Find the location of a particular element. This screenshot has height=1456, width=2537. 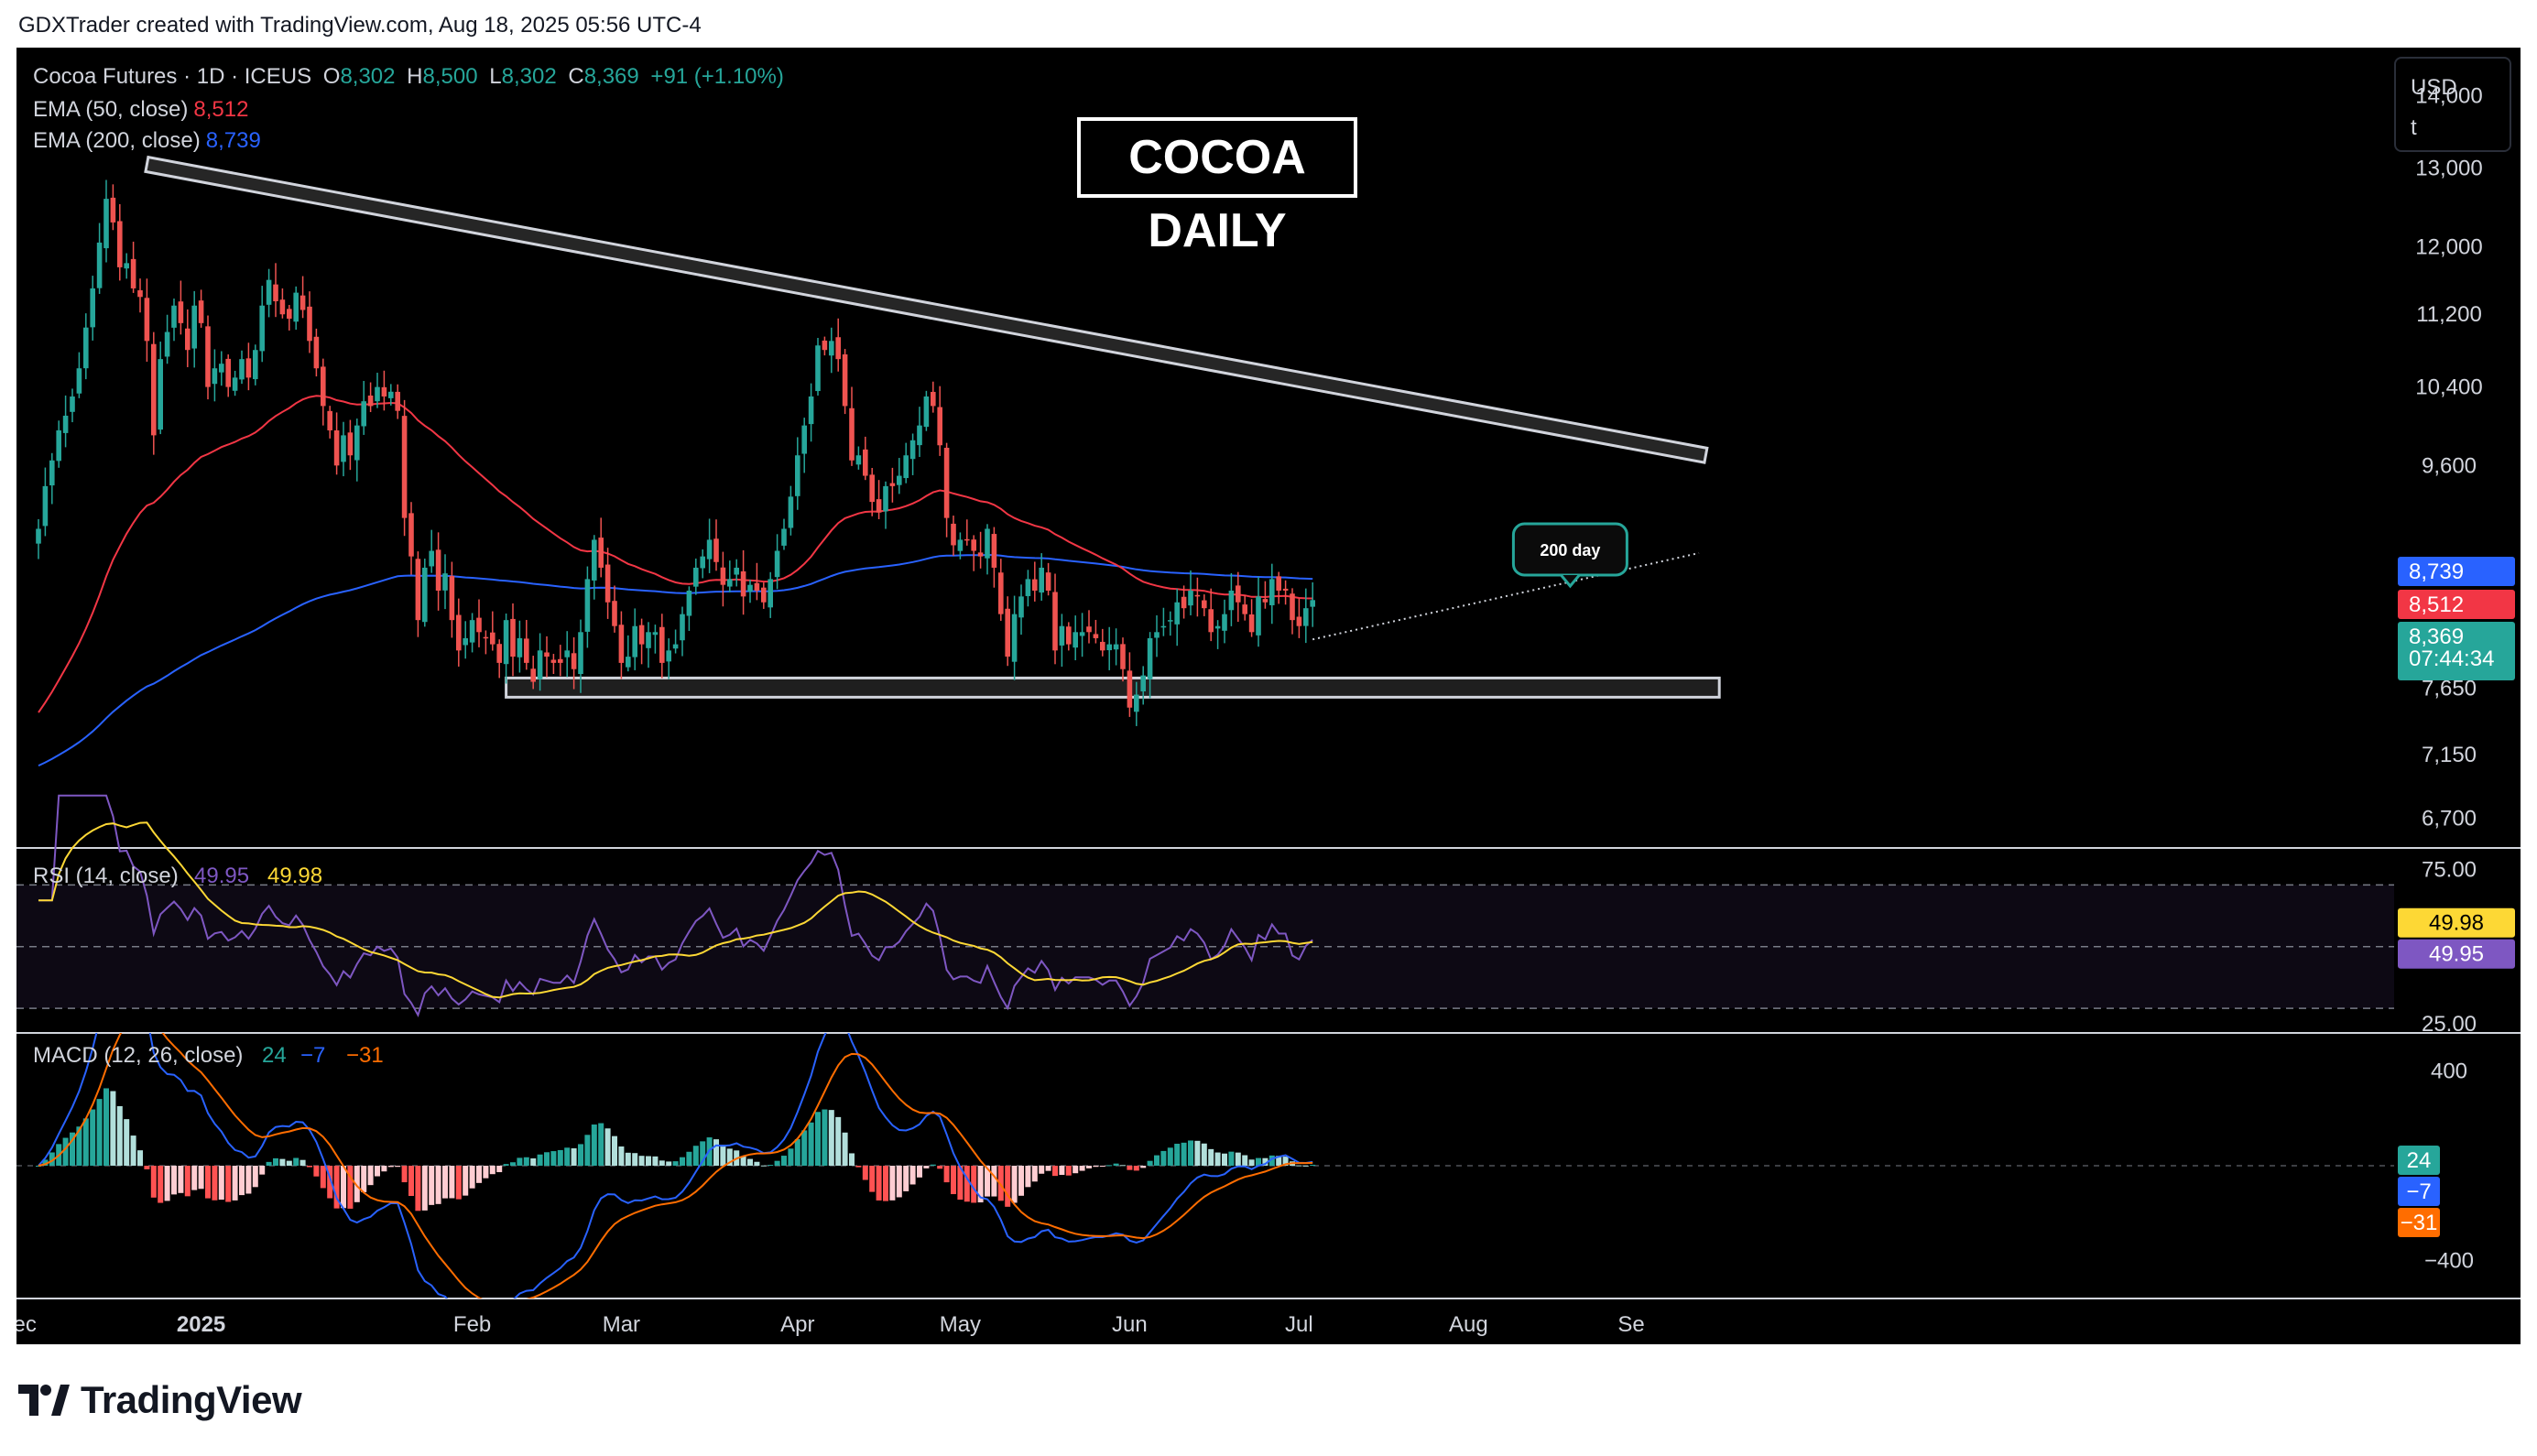

bar-countdown: 07:44:34 is located at coordinates (2451, 659).